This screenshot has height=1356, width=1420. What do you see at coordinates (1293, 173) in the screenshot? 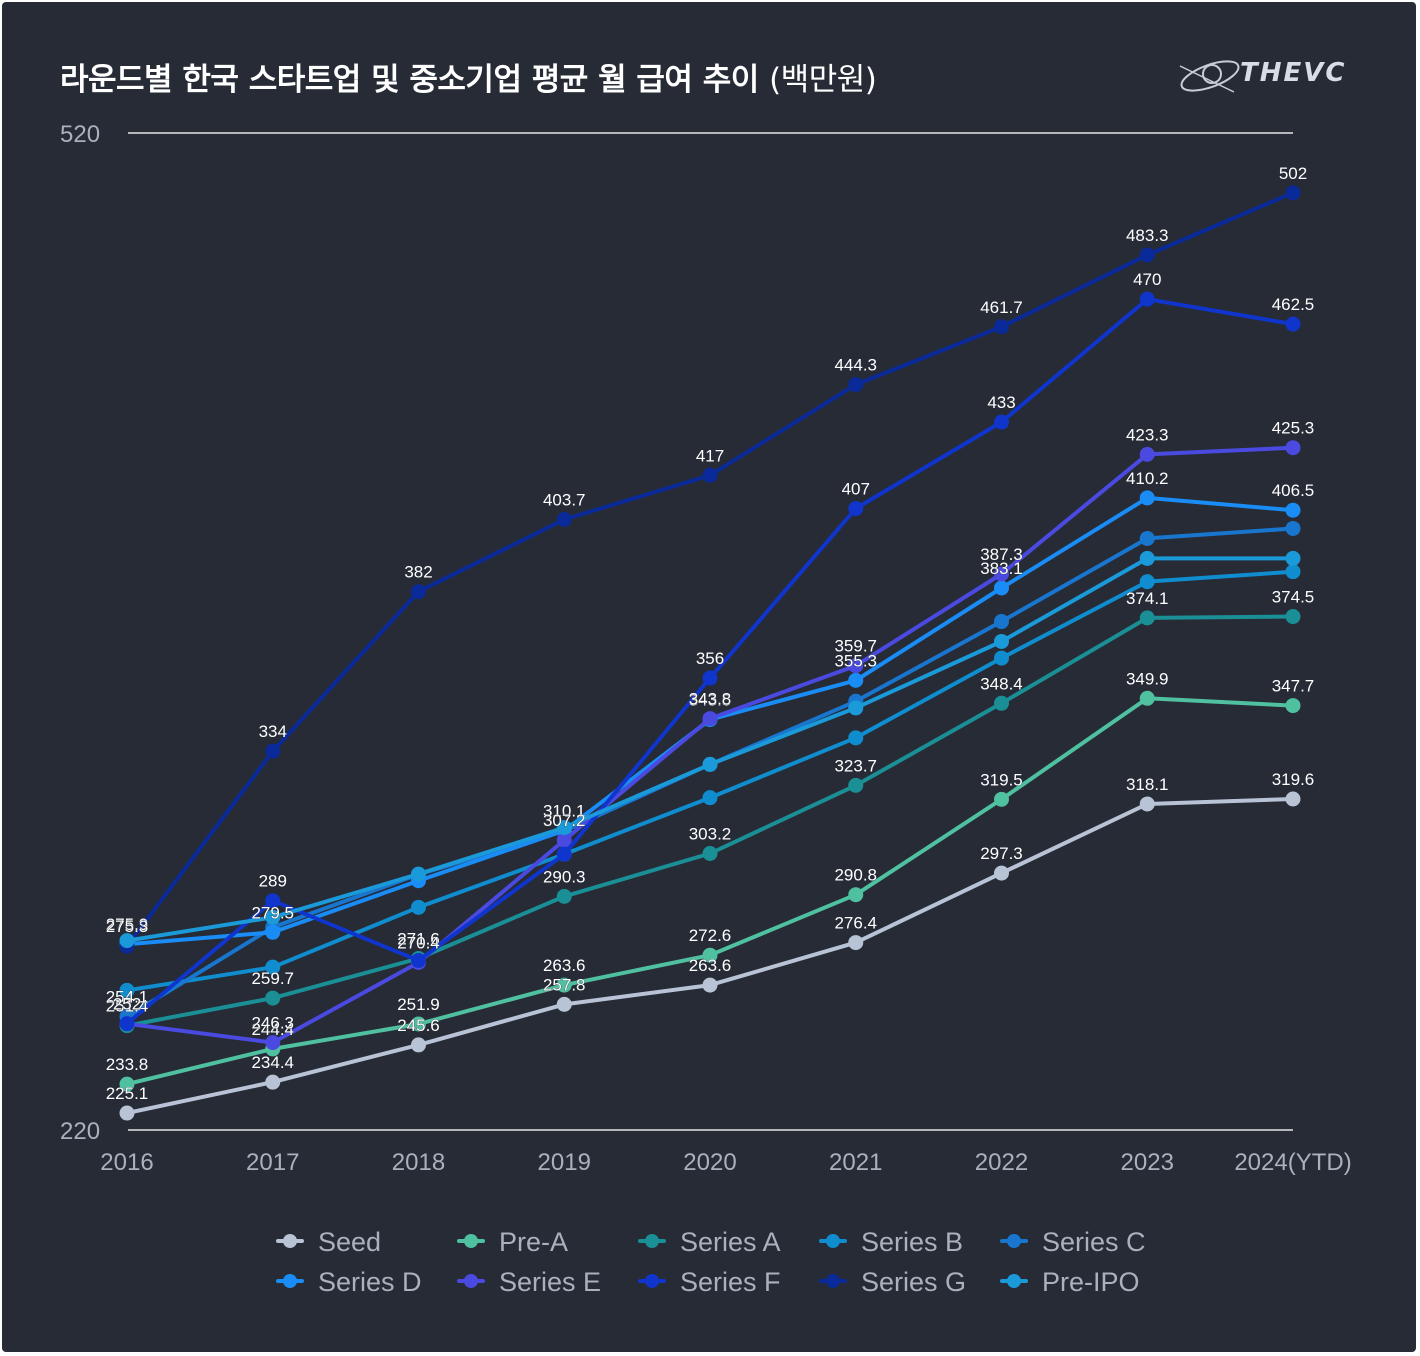
I see `data-label: 502` at bounding box center [1293, 173].